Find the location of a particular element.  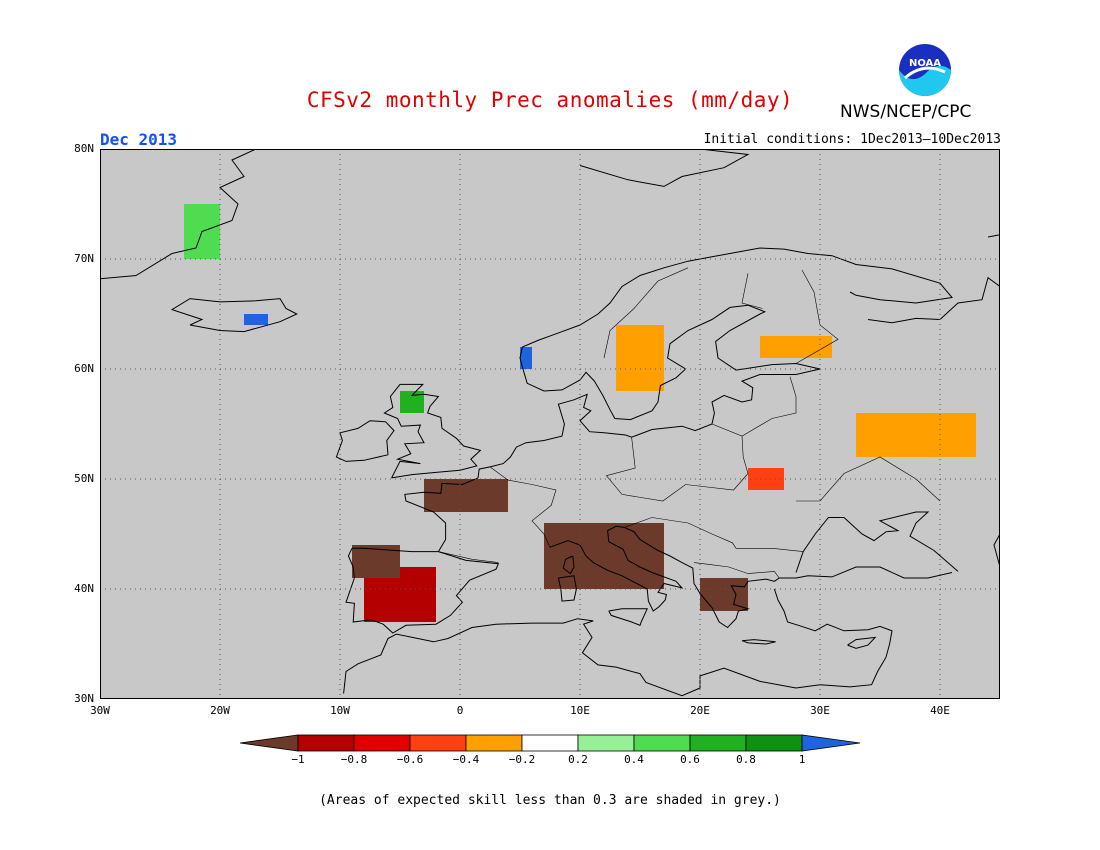

coastline-caspian is located at coordinates (996, 550).